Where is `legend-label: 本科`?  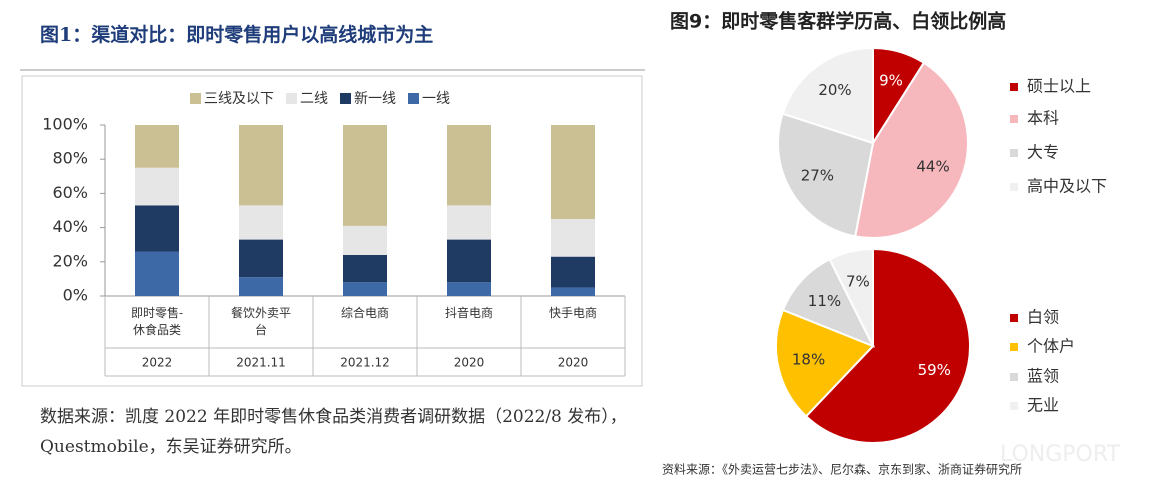
legend-label: 本科 is located at coordinates (1043, 118).